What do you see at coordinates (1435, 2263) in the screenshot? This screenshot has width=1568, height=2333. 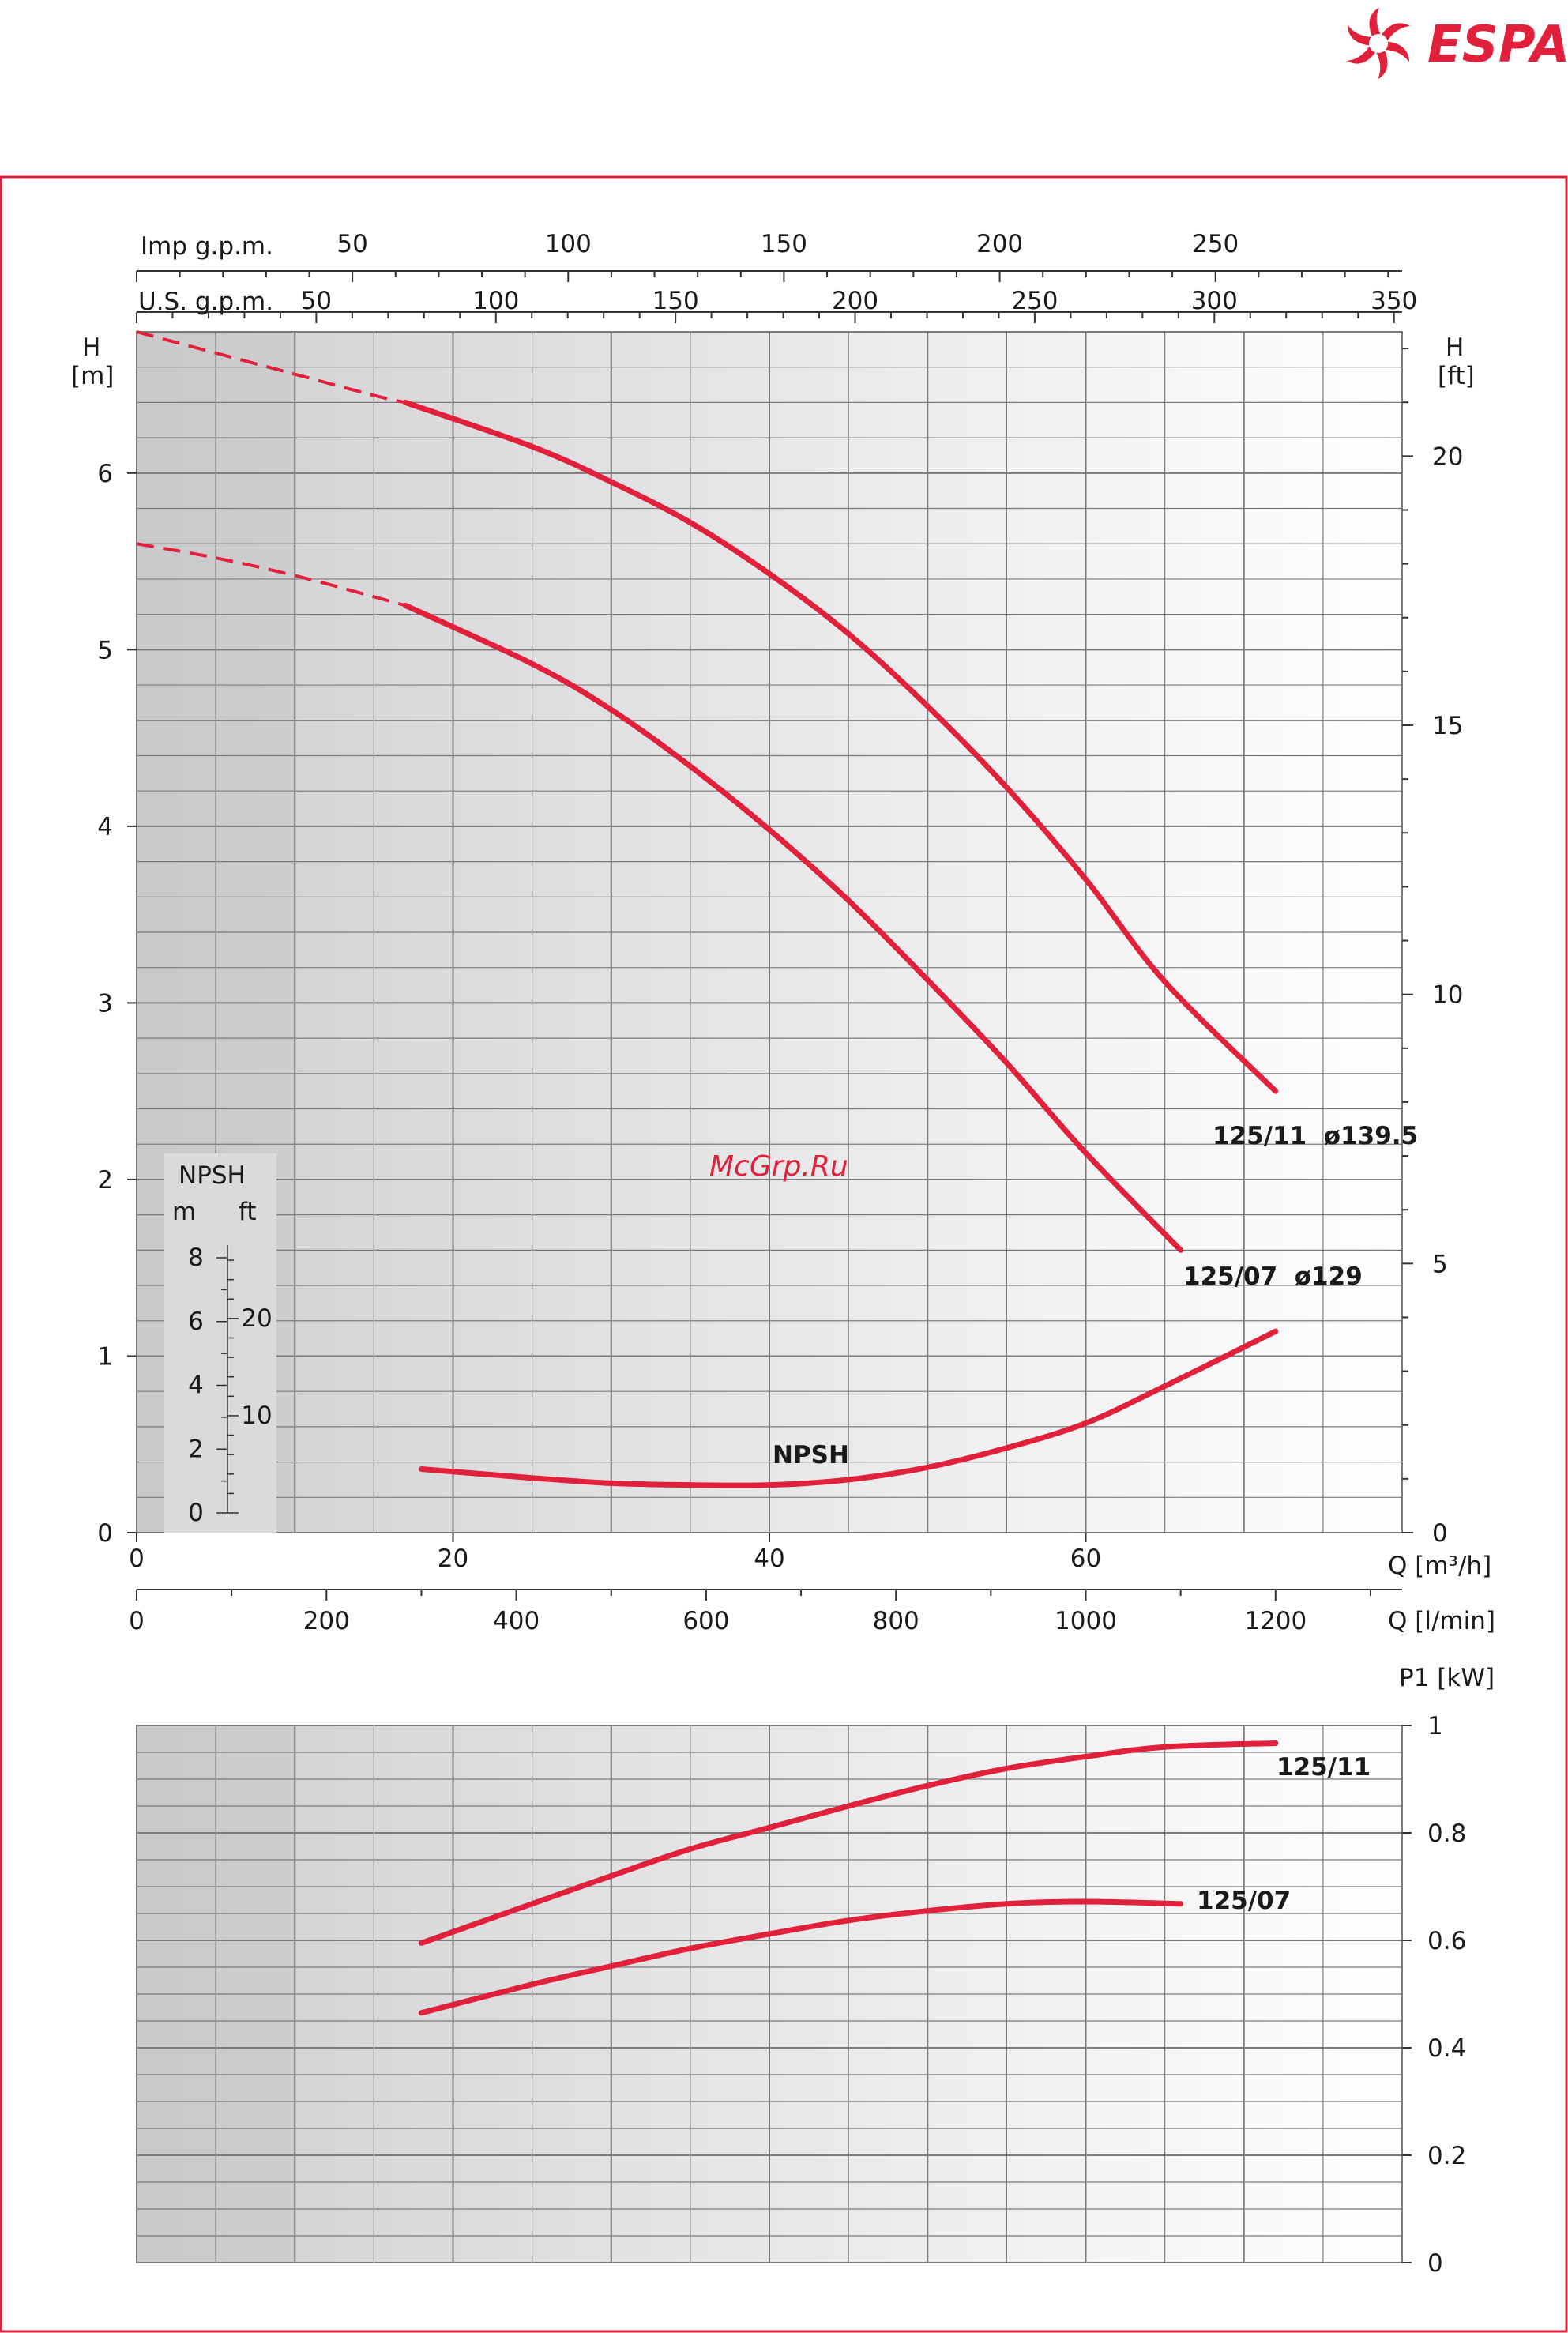 I see `p-tick-label: 0` at bounding box center [1435, 2263].